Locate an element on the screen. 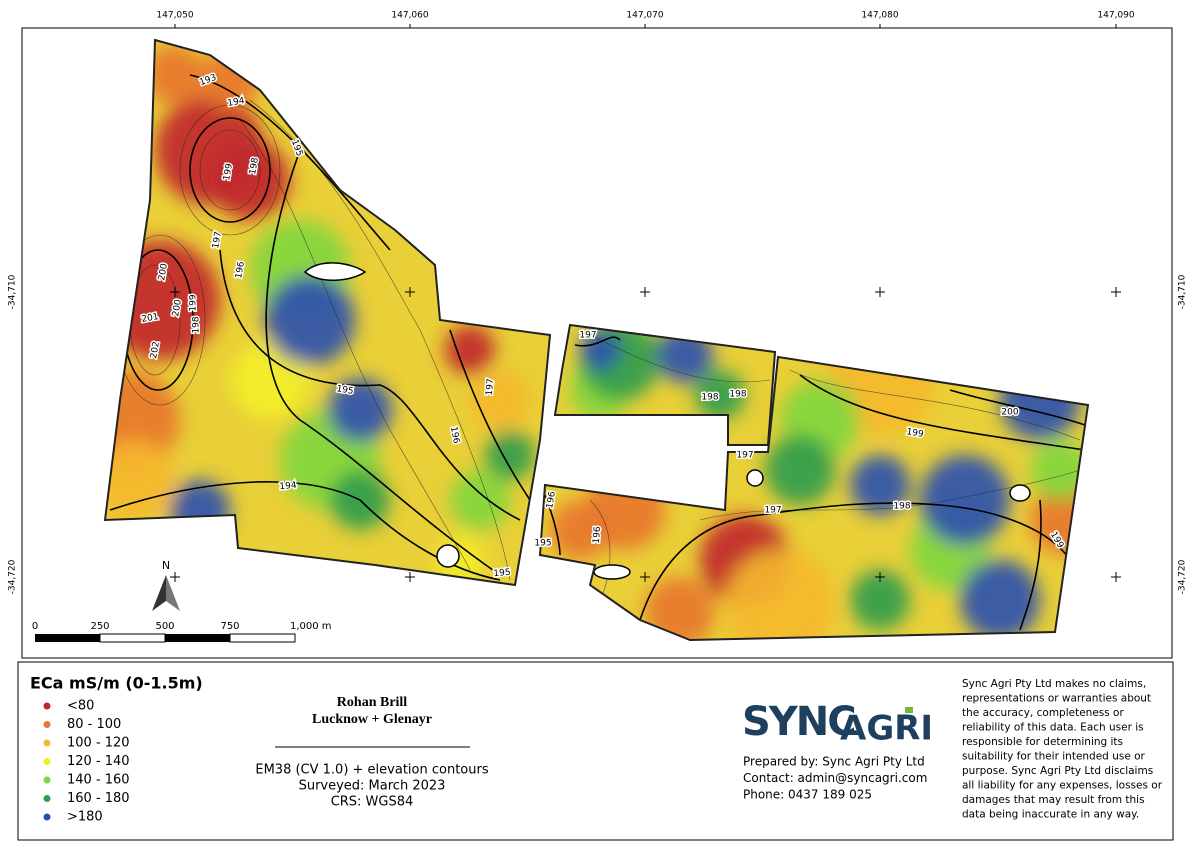 This screenshot has height=850, width=1191. map-detail: Surveyed: March 2023 is located at coordinates (372, 786).